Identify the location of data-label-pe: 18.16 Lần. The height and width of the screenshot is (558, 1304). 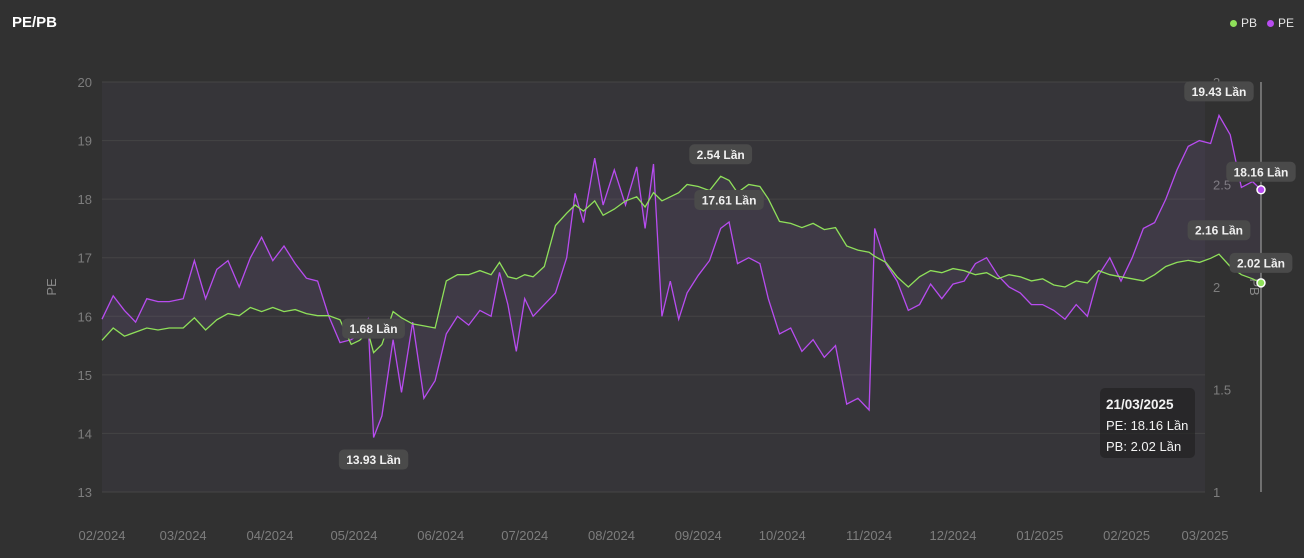
(1261, 172).